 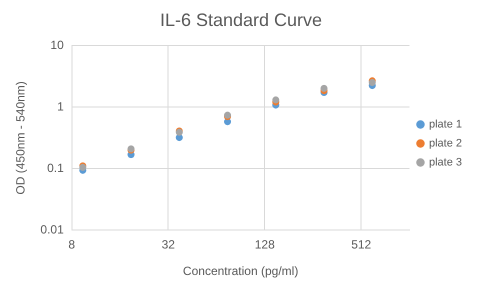 I want to click on legend-label: plate 1, so click(x=445, y=124).